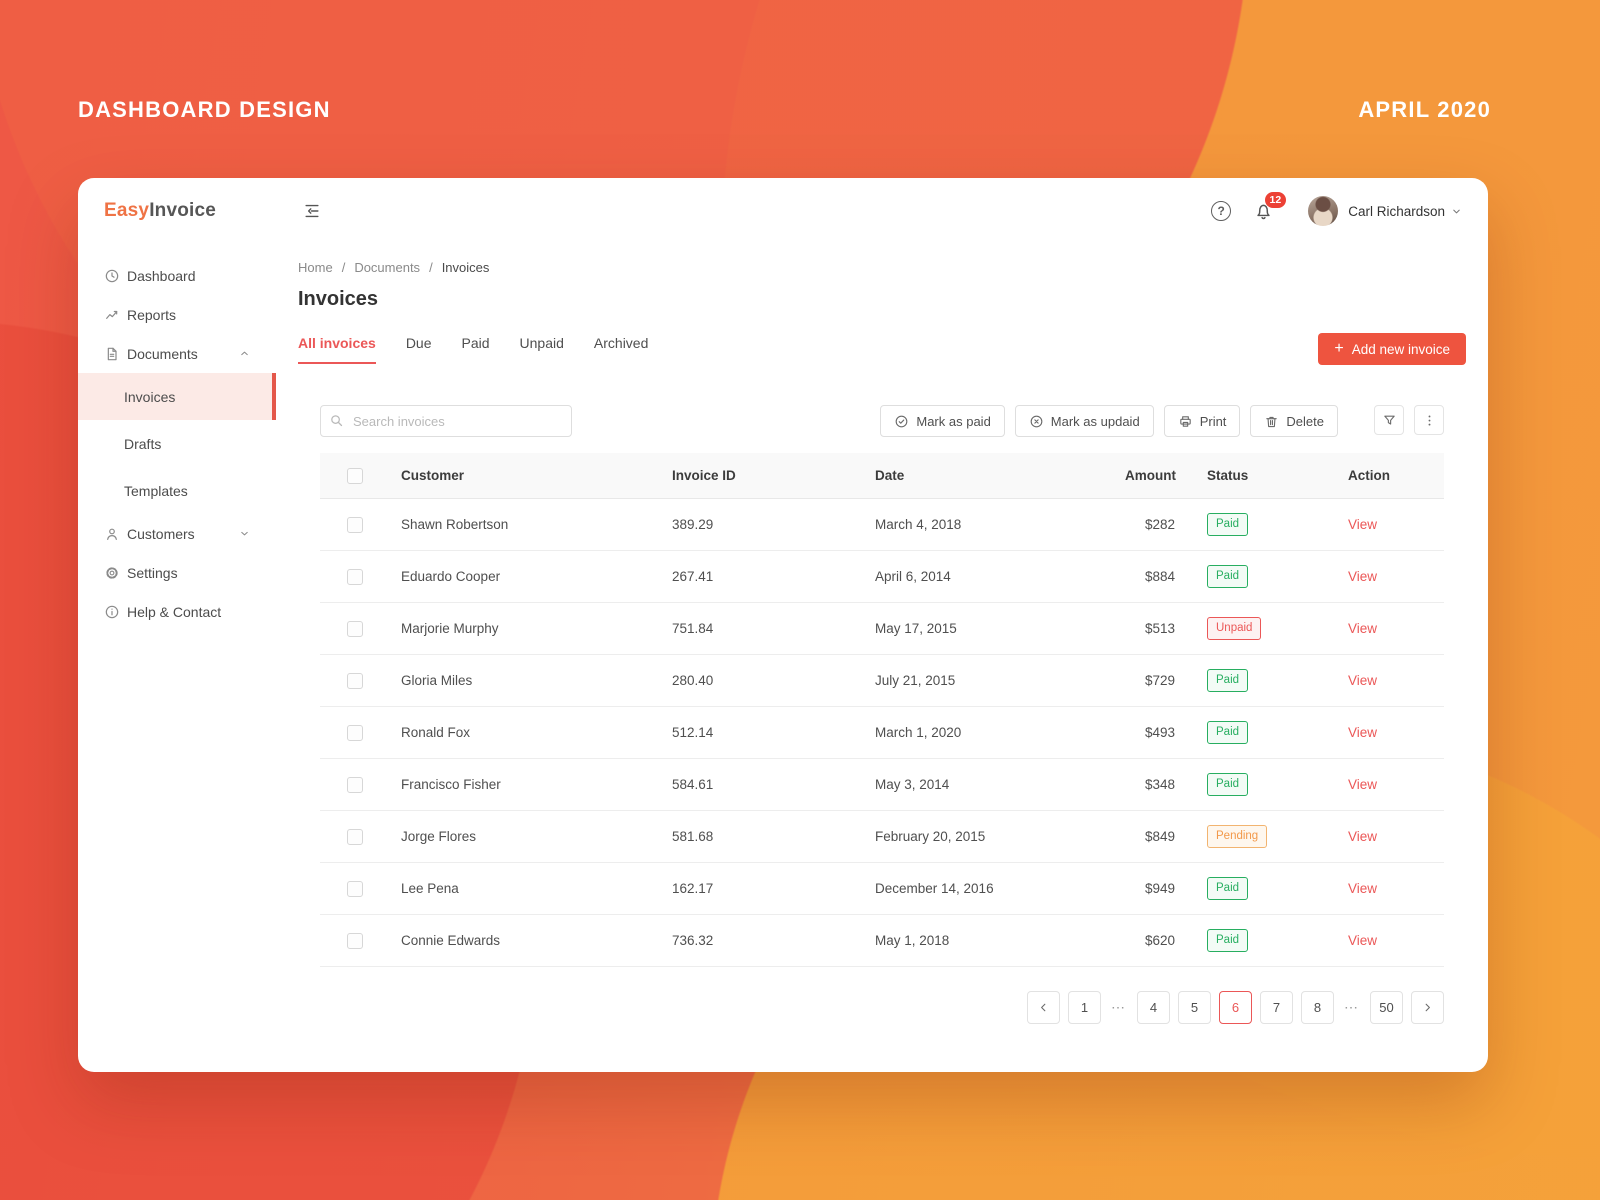 Image resolution: width=1600 pixels, height=1200 pixels. What do you see at coordinates (912, 940) in the screenshot?
I see `cell-date: May 1, 2018` at bounding box center [912, 940].